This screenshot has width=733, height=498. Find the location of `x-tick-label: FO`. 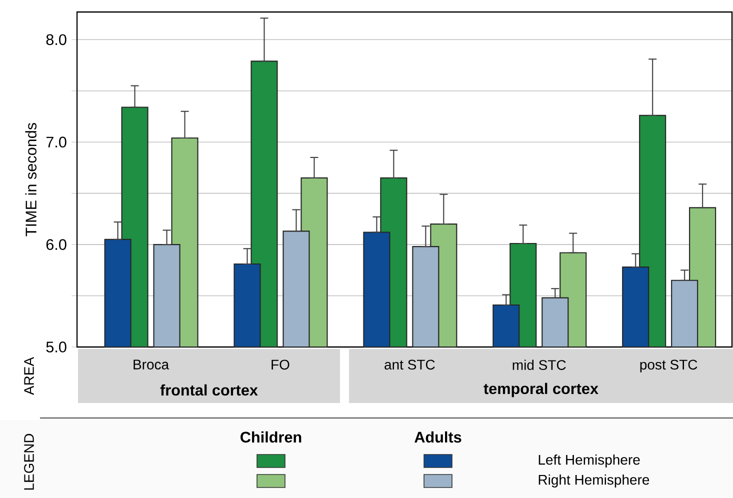

x-tick-label: FO is located at coordinates (281, 365).